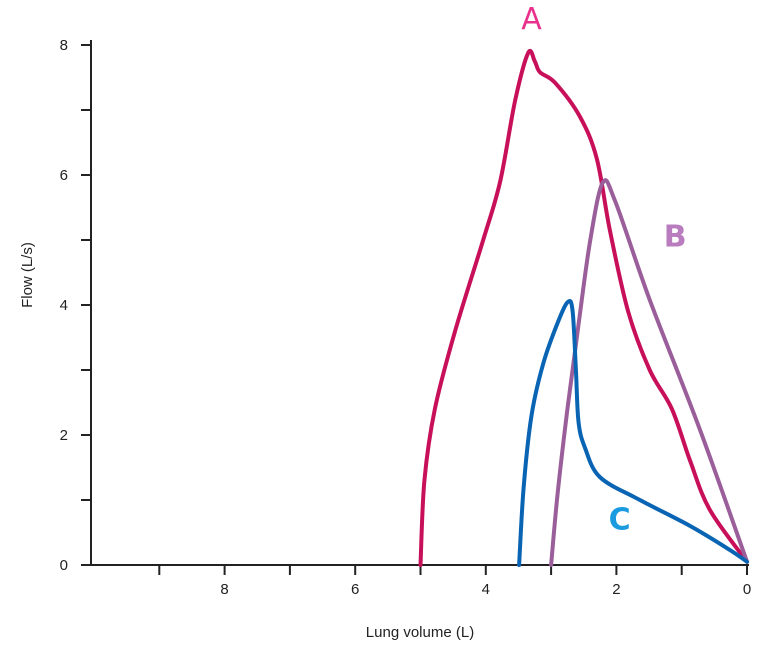 The image size is (764, 652). What do you see at coordinates (420, 632) in the screenshot?
I see `x-axis-label: Lung volume (L)` at bounding box center [420, 632].